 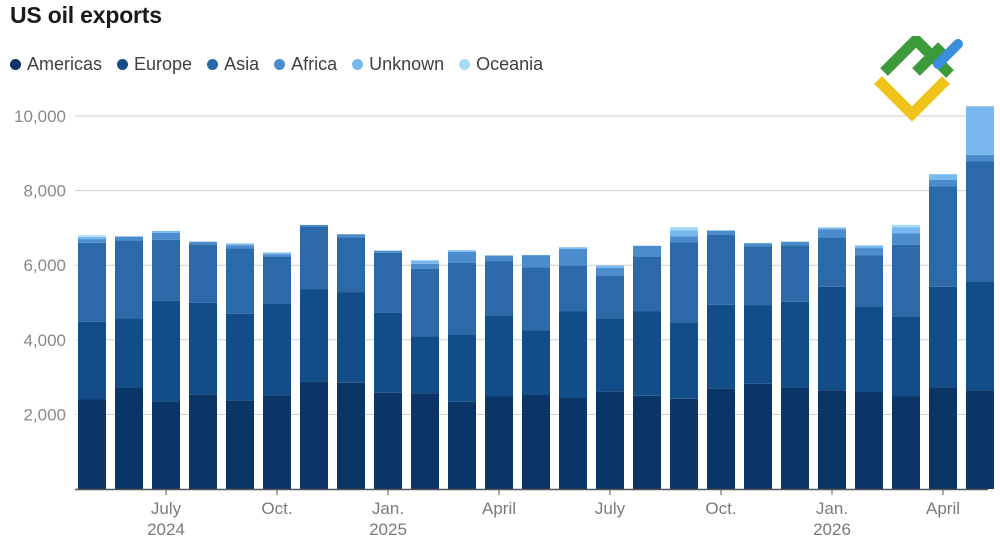 What do you see at coordinates (510, 64) in the screenshot?
I see `legend-label: Oceania` at bounding box center [510, 64].